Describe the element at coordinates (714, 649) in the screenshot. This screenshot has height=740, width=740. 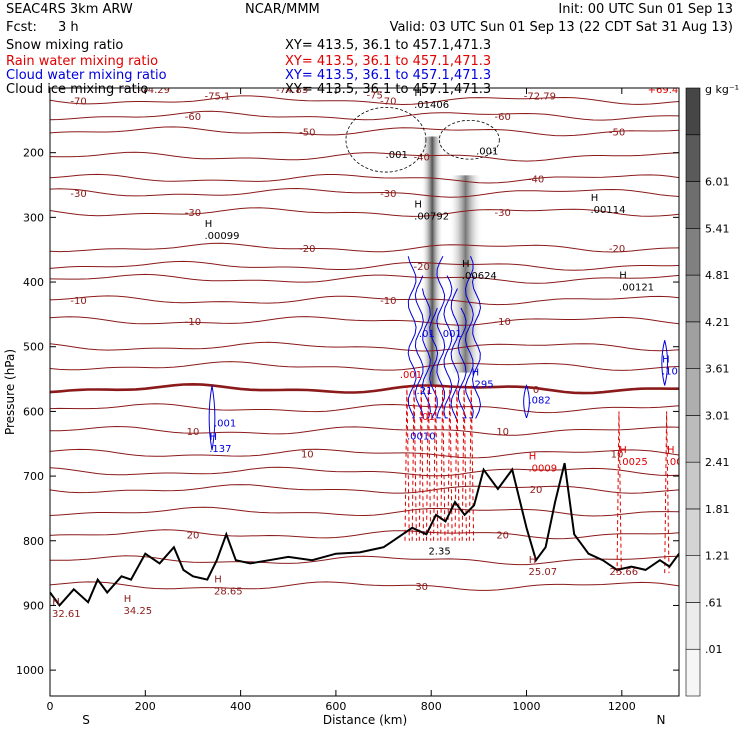
I see `colorbar-label: .01` at that location.